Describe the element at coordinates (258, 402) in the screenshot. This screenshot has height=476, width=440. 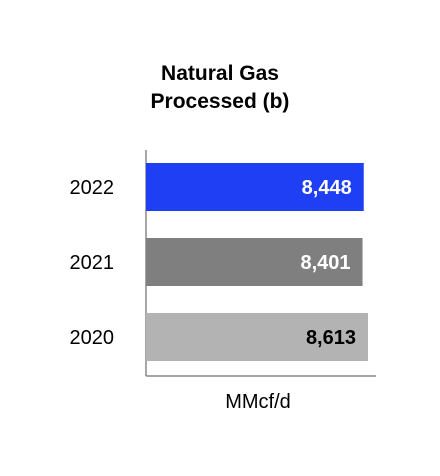
I see `x-axis-label: MMcf/d` at that location.